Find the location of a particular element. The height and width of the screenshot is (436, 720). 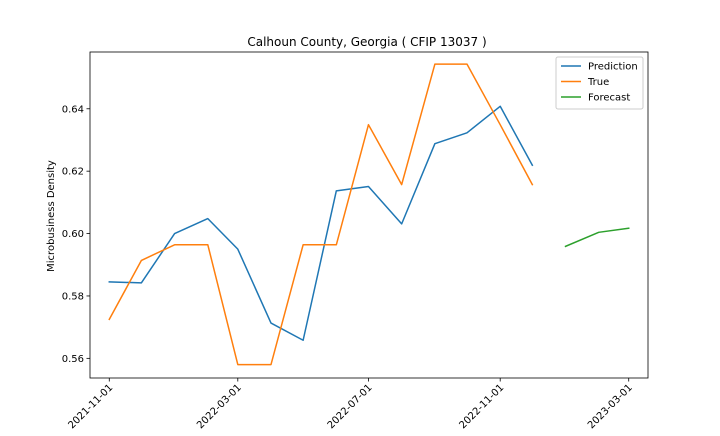

y-tick-label: 0.62 is located at coordinates (73, 172).